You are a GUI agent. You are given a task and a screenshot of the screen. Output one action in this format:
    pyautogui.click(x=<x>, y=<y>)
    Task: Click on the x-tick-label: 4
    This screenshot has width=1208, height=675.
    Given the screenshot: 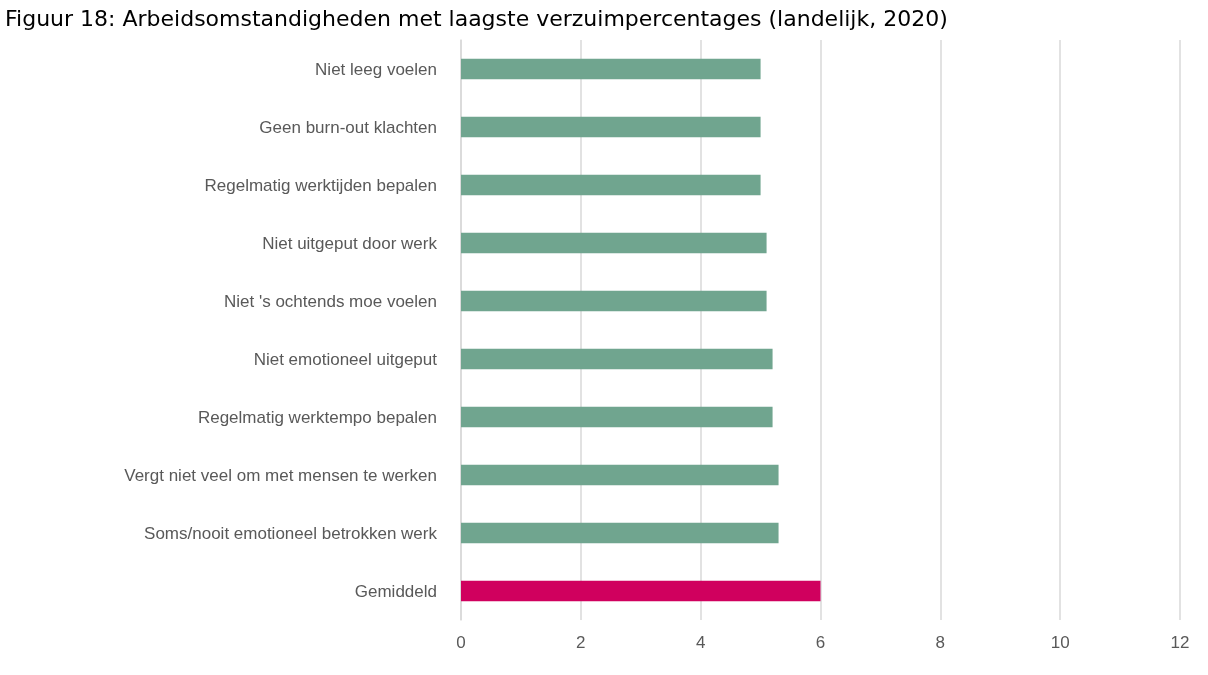 What is the action you would take?
    pyautogui.click(x=700, y=642)
    